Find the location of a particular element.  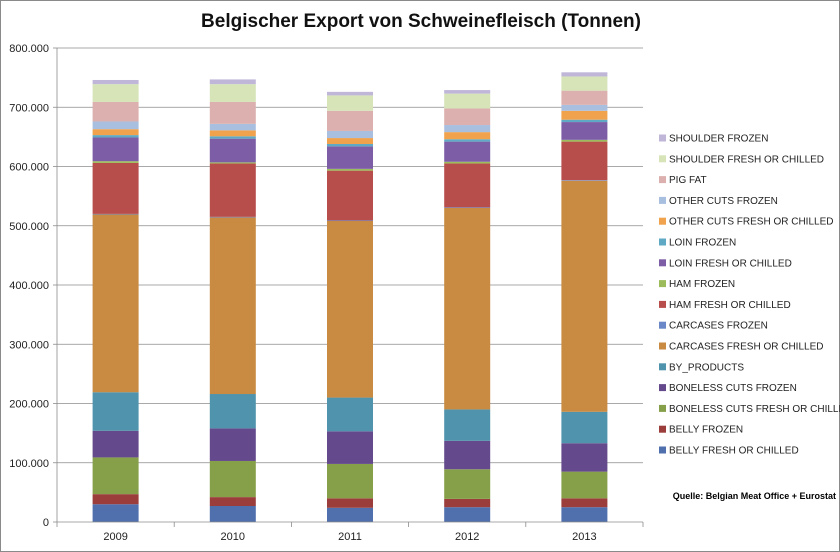

legend-label: BY_PRODUCTS is located at coordinates (706, 367).